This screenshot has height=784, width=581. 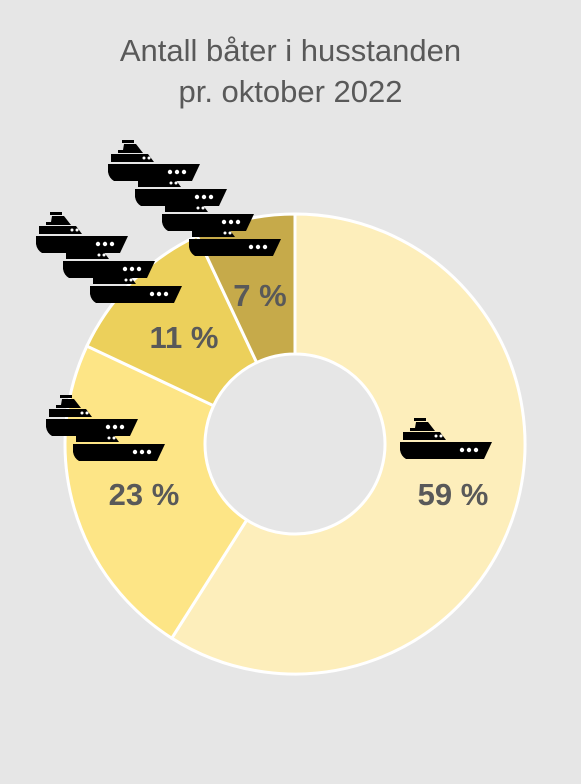 I want to click on slice-label-1: 59 %, so click(x=453, y=494).